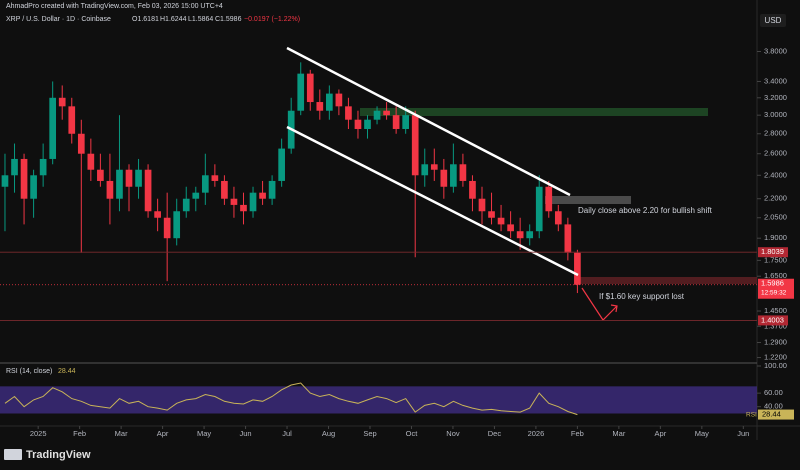 The width and height of the screenshot is (800, 470). I want to click on x-tick-label: Nov, so click(453, 433).